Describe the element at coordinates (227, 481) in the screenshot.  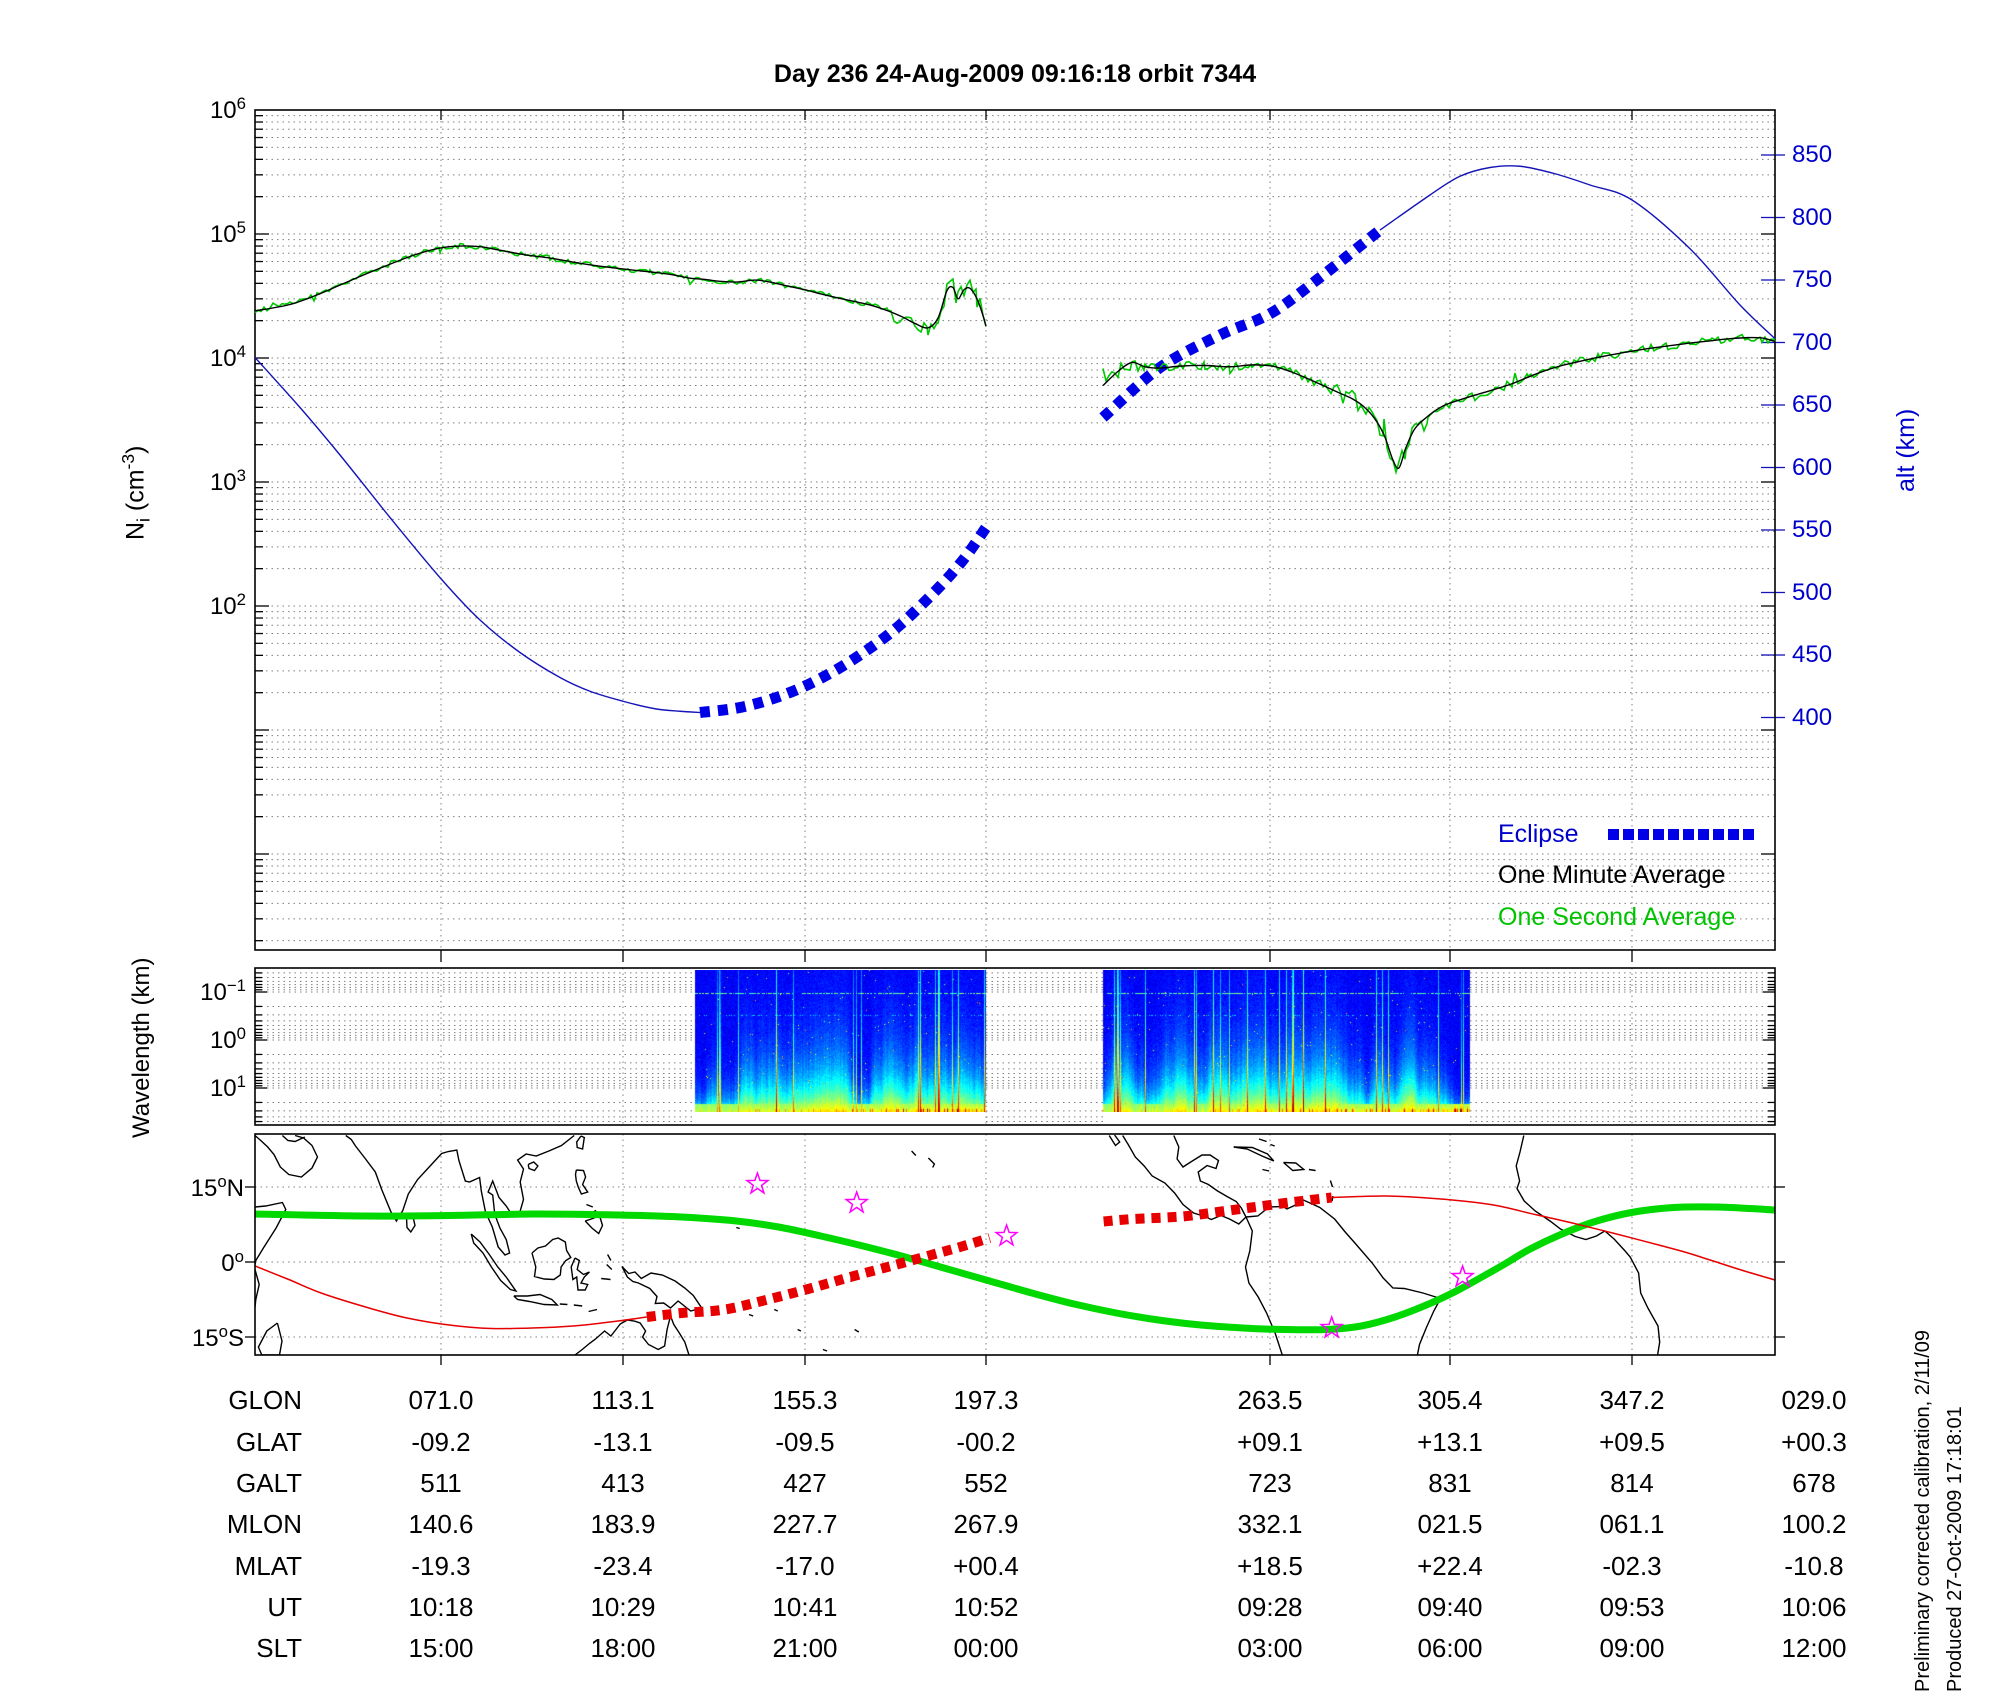
I see `density-tick-1e3: 10³` at that location.